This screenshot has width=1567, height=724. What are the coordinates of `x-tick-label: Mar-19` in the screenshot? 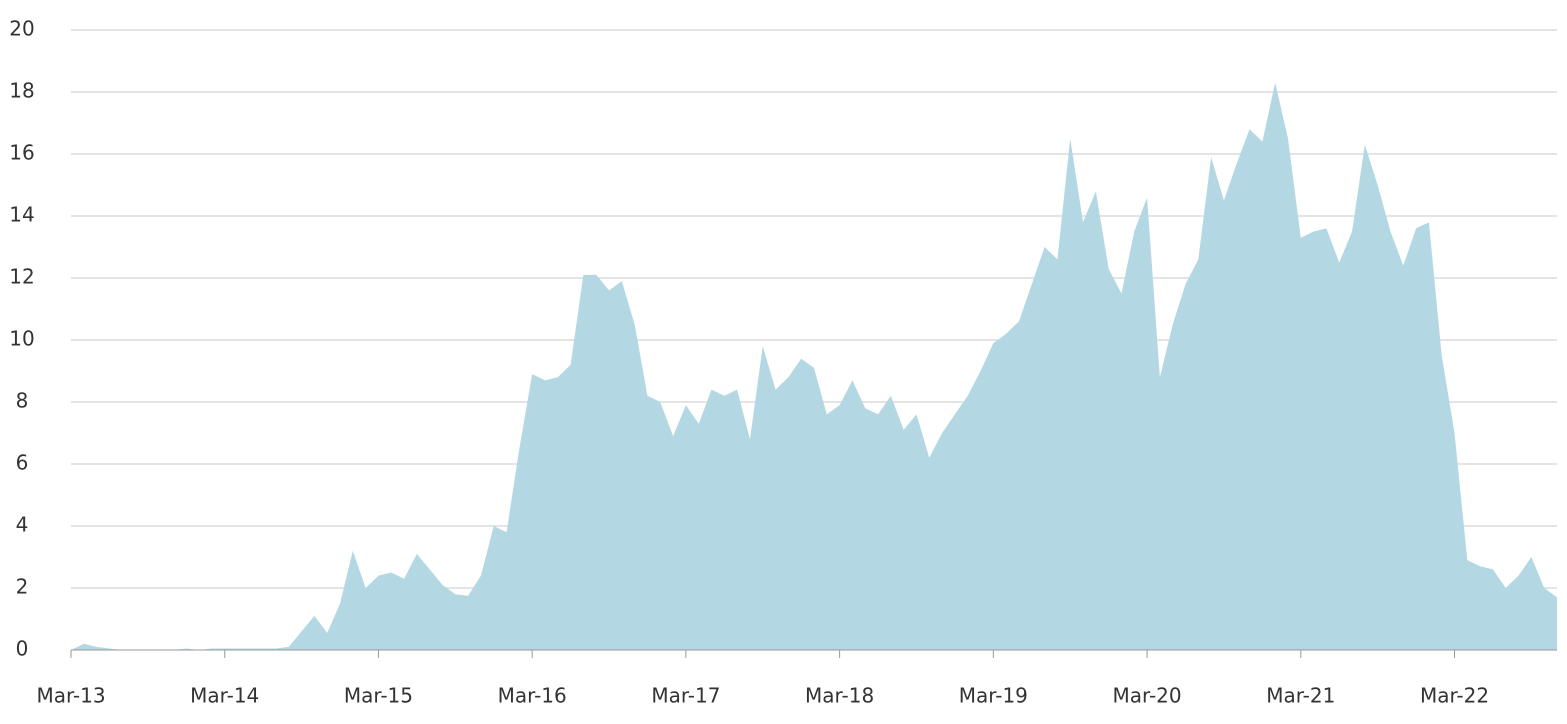 It's located at (993, 696).